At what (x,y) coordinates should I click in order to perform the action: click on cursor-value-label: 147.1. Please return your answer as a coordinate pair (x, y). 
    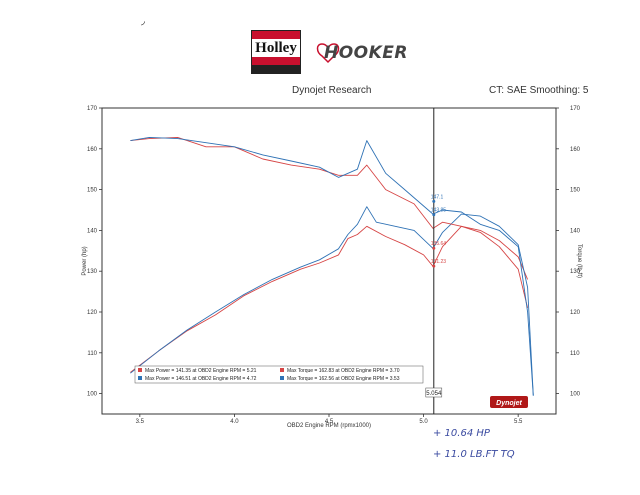
    Looking at the image, I should click on (437, 197).